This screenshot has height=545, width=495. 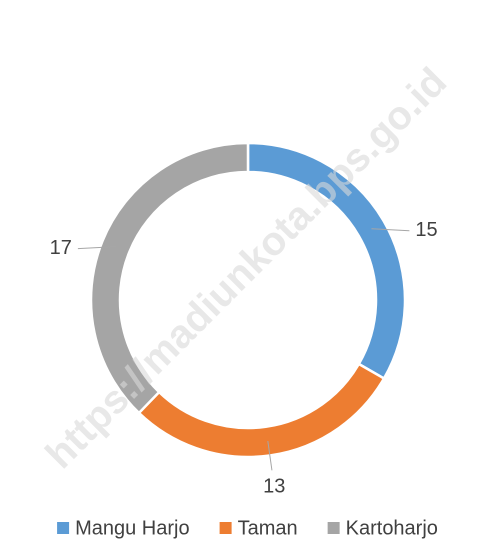 What do you see at coordinates (132, 528) in the screenshot?
I see `legend-label: Mangu Harjo` at bounding box center [132, 528].